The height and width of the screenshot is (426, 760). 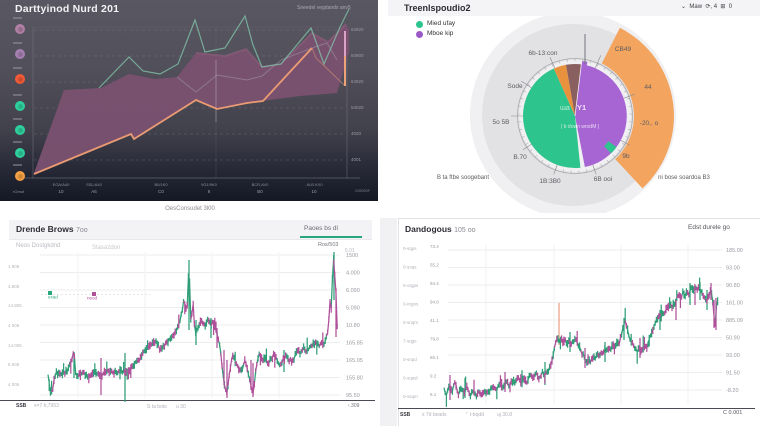 What do you see at coordinates (626, 156) in the screenshot?
I see `svg-text: 9b` at bounding box center [626, 156].